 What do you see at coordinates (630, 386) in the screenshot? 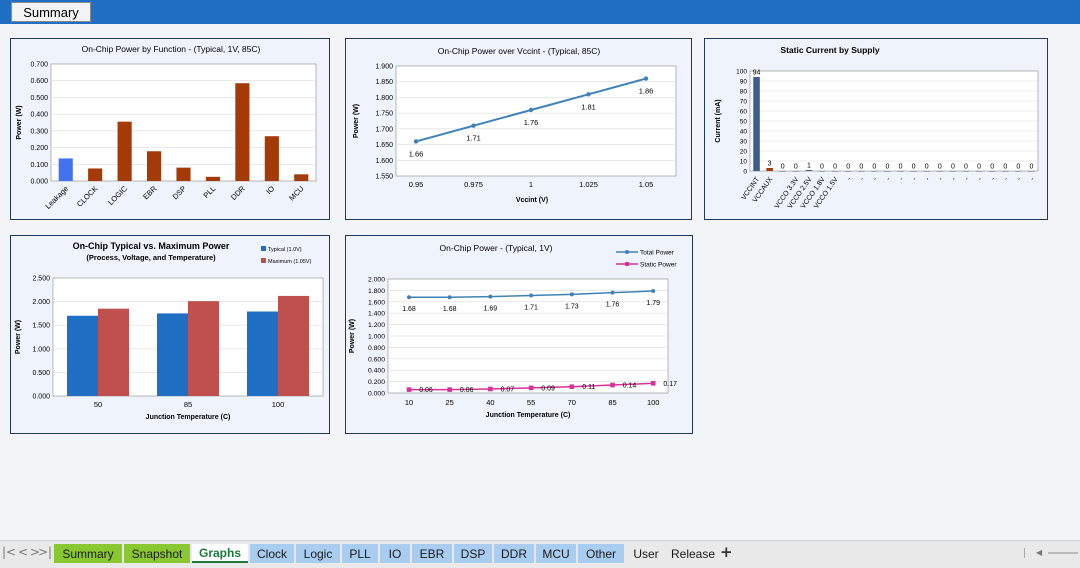
I see `data-label: 0.14` at bounding box center [630, 386].